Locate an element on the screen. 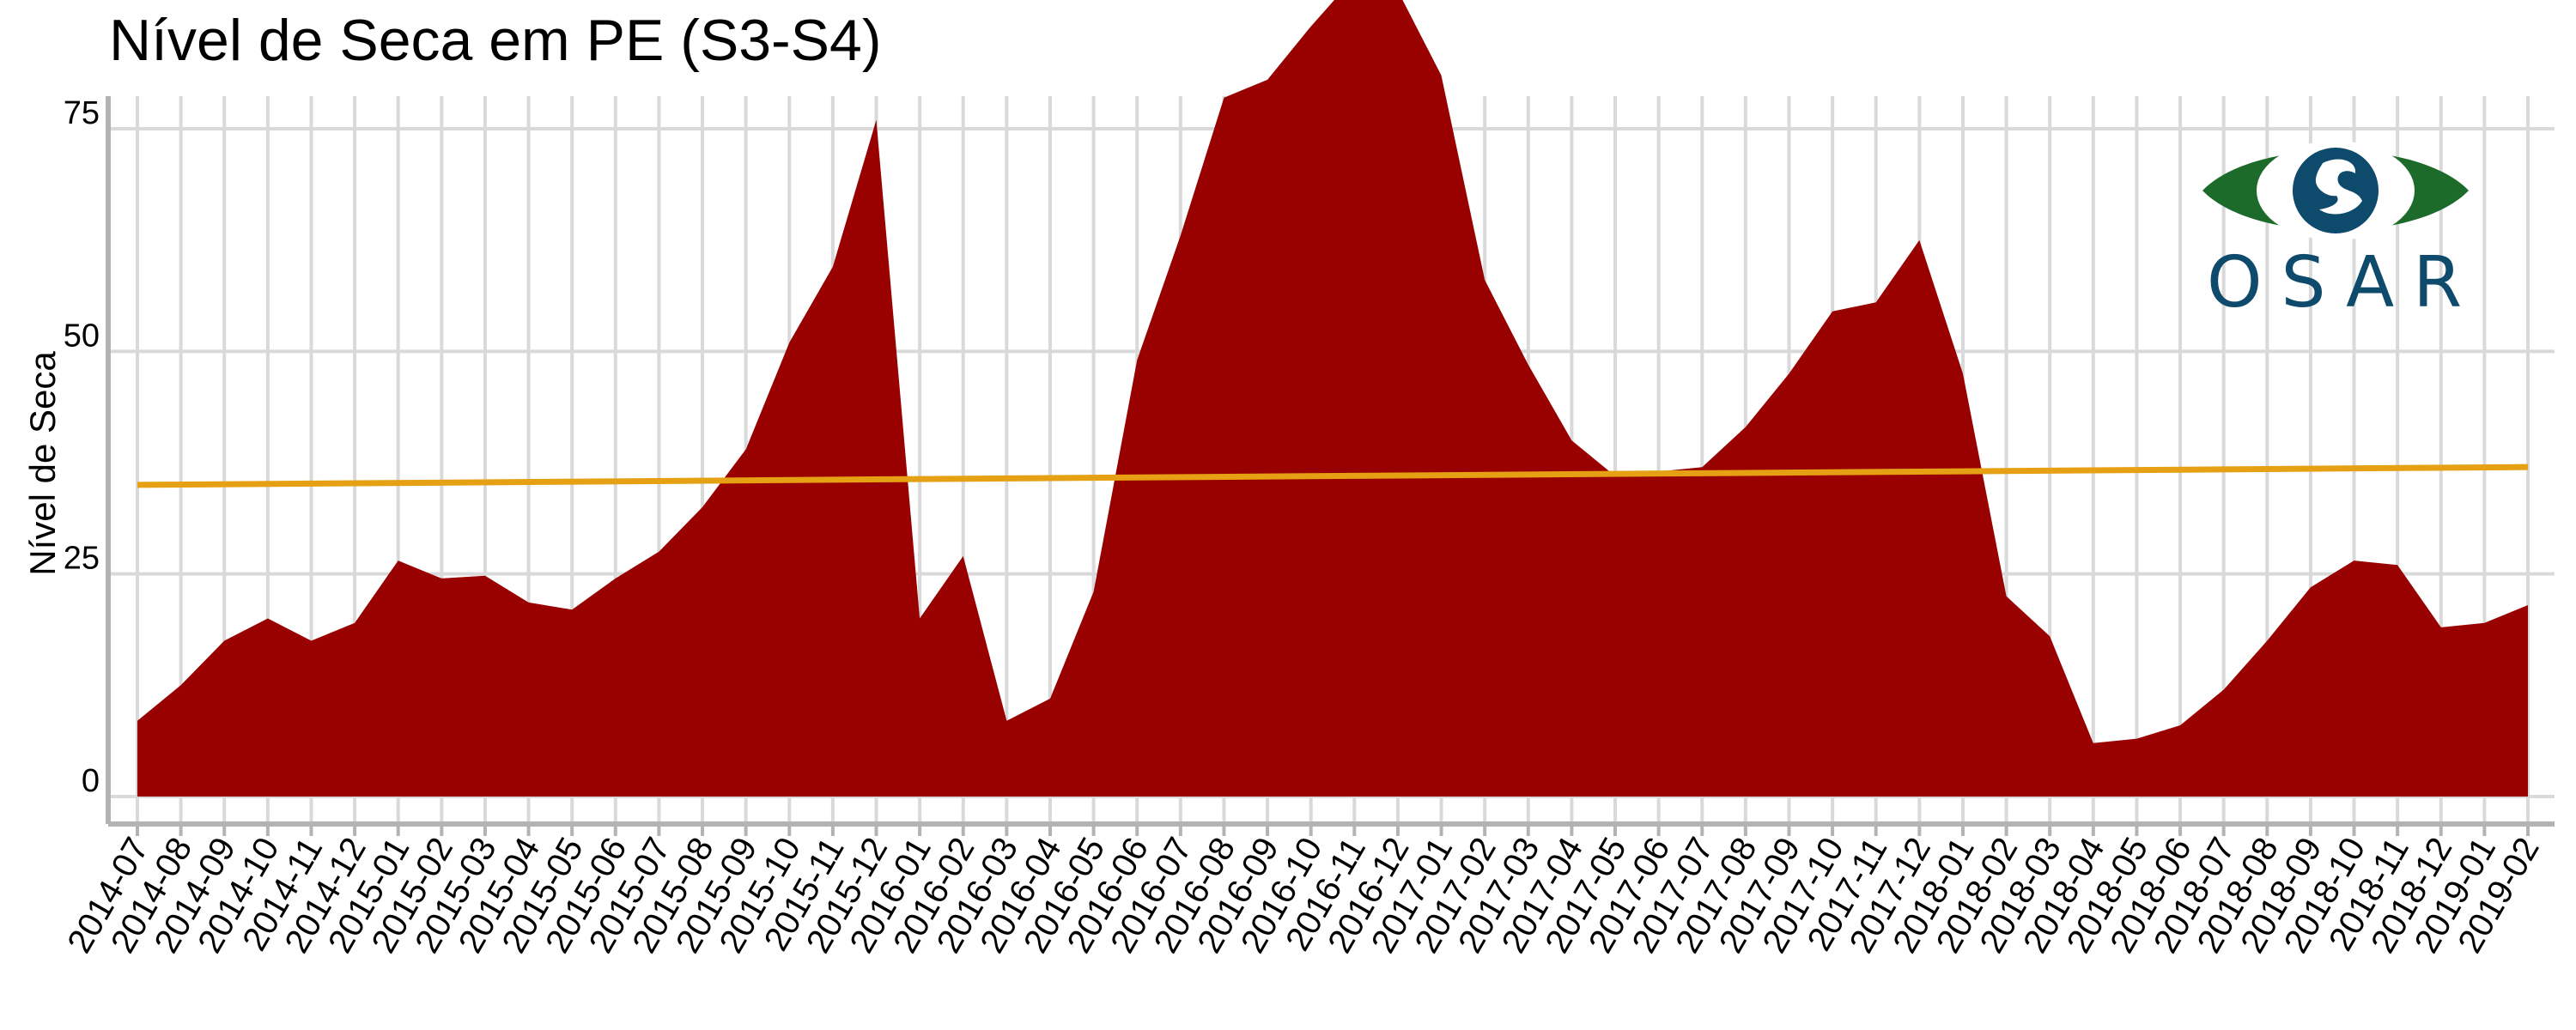 The image size is (2576, 1030). y-tick-label: 50 is located at coordinates (82, 336).